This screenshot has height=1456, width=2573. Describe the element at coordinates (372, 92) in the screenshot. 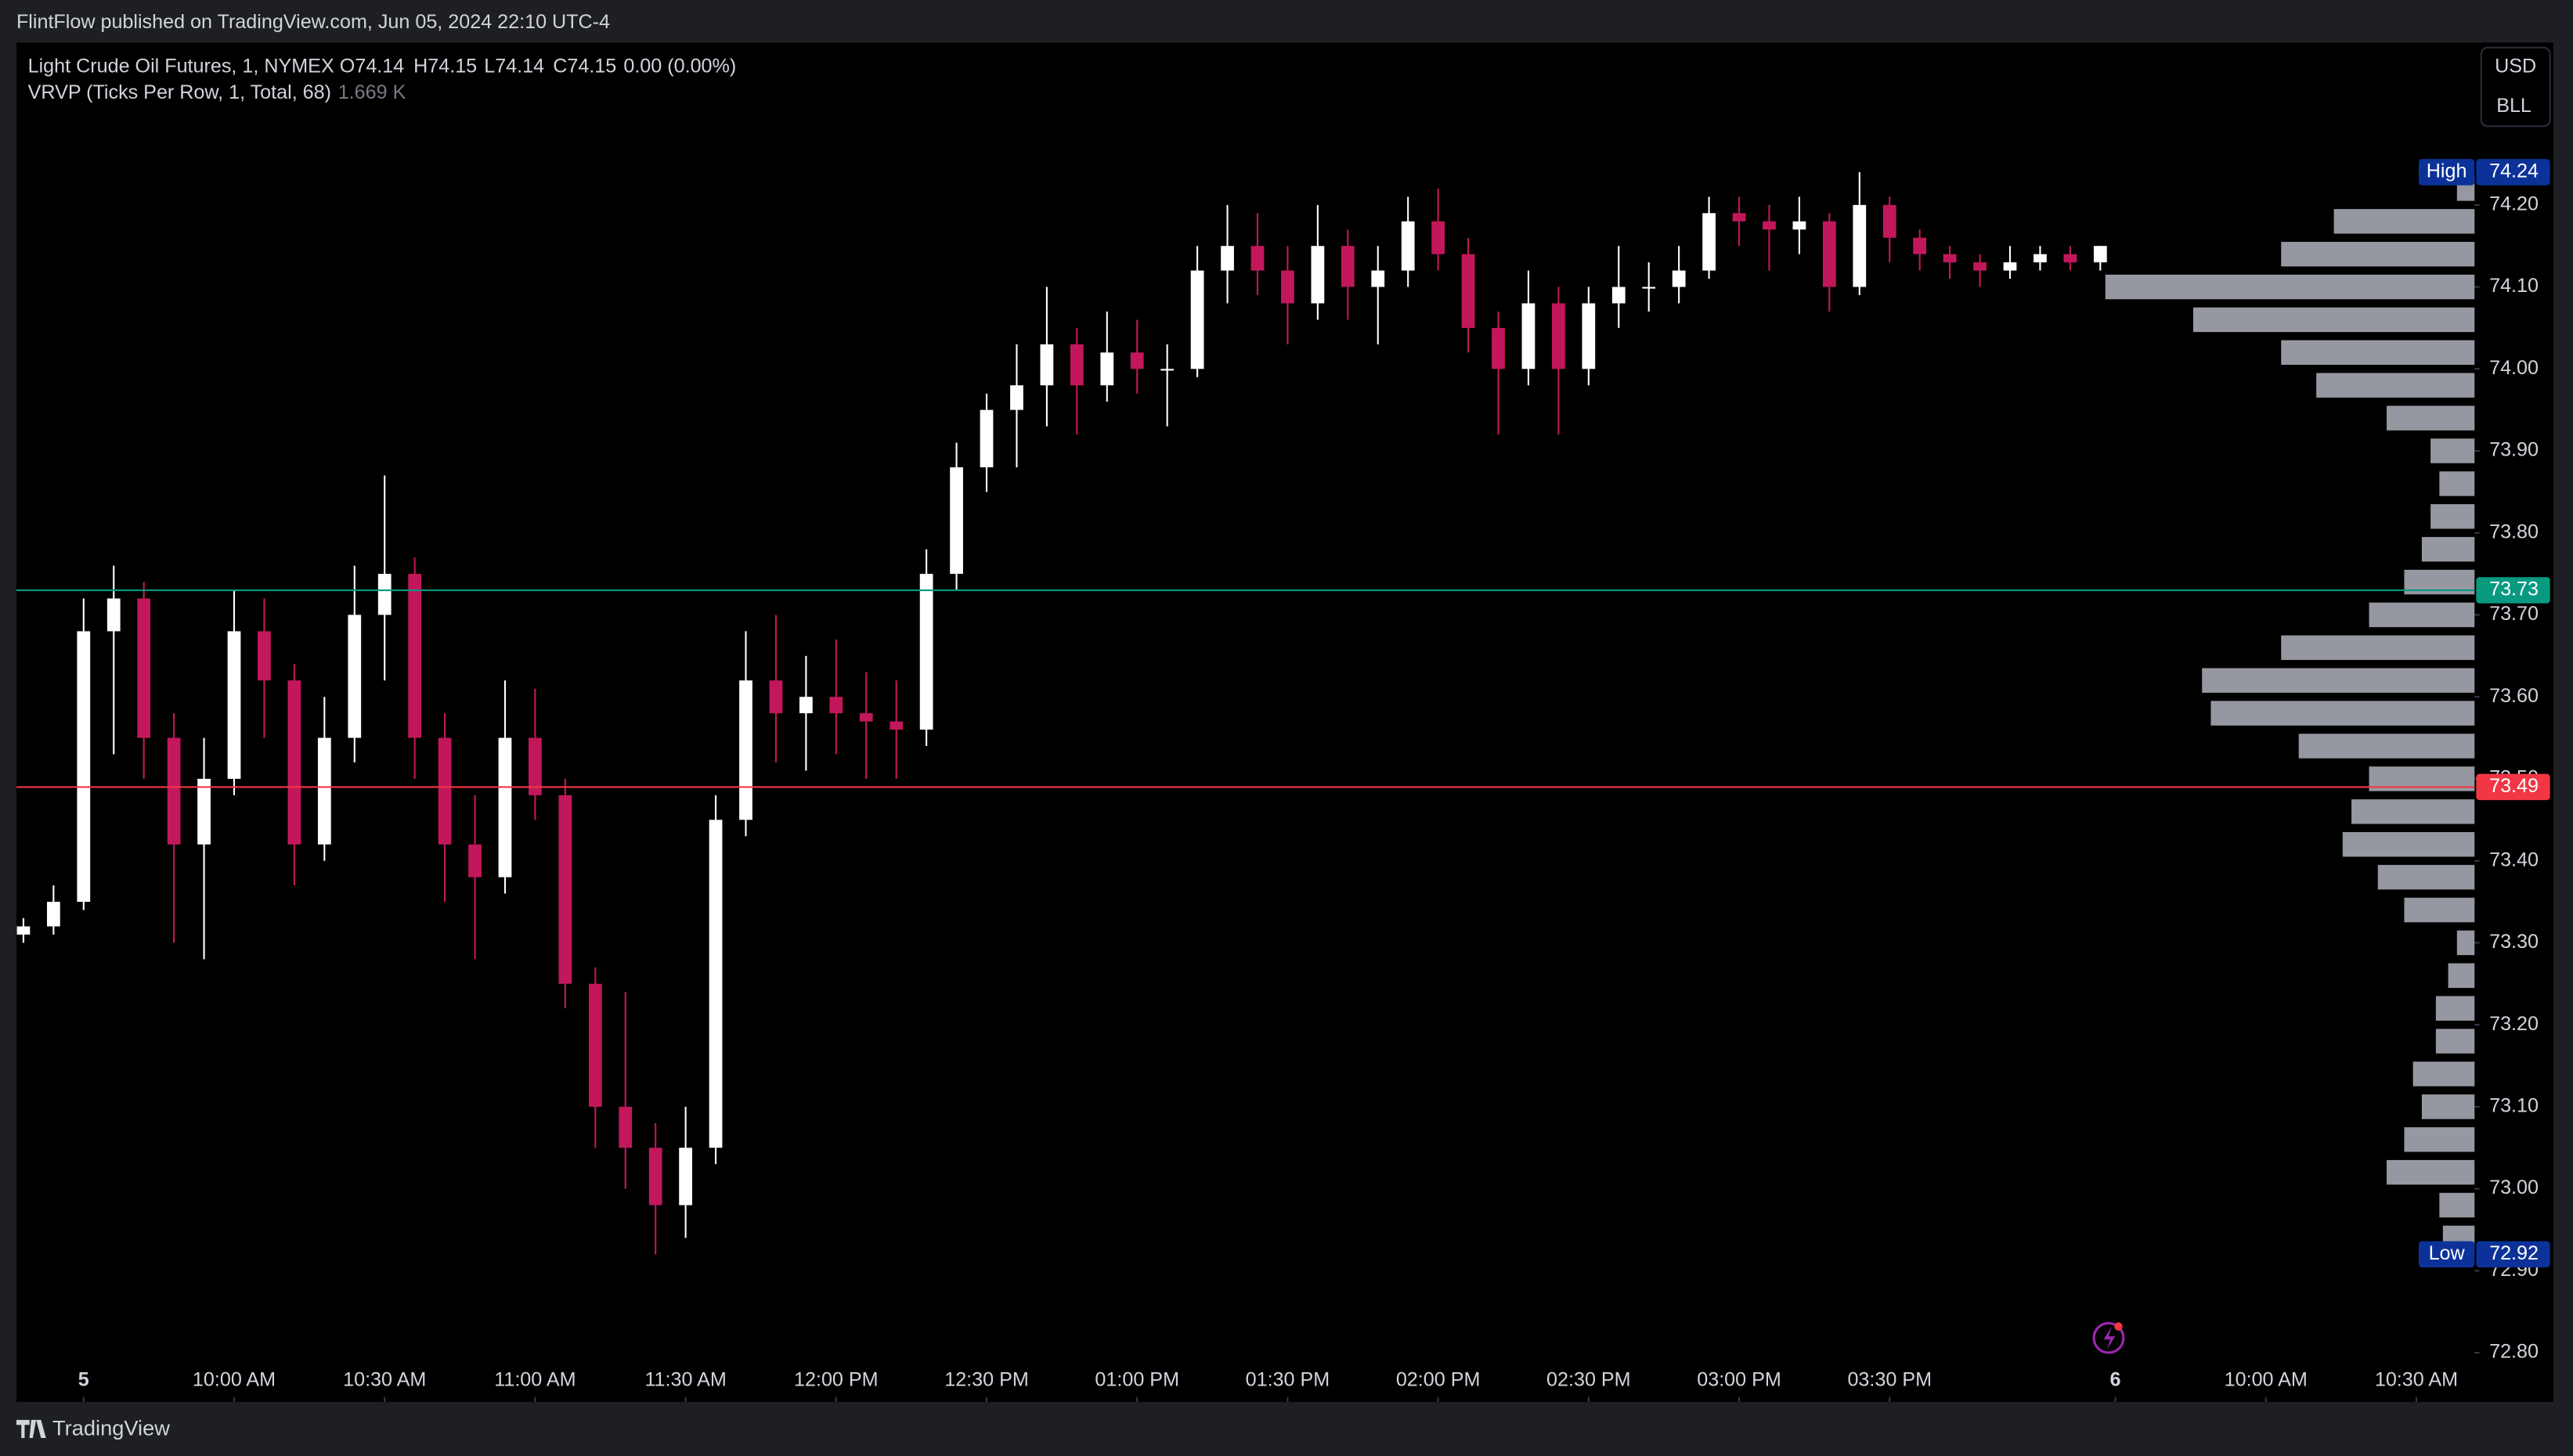

I see `indicator-value: 1.669 K` at that location.